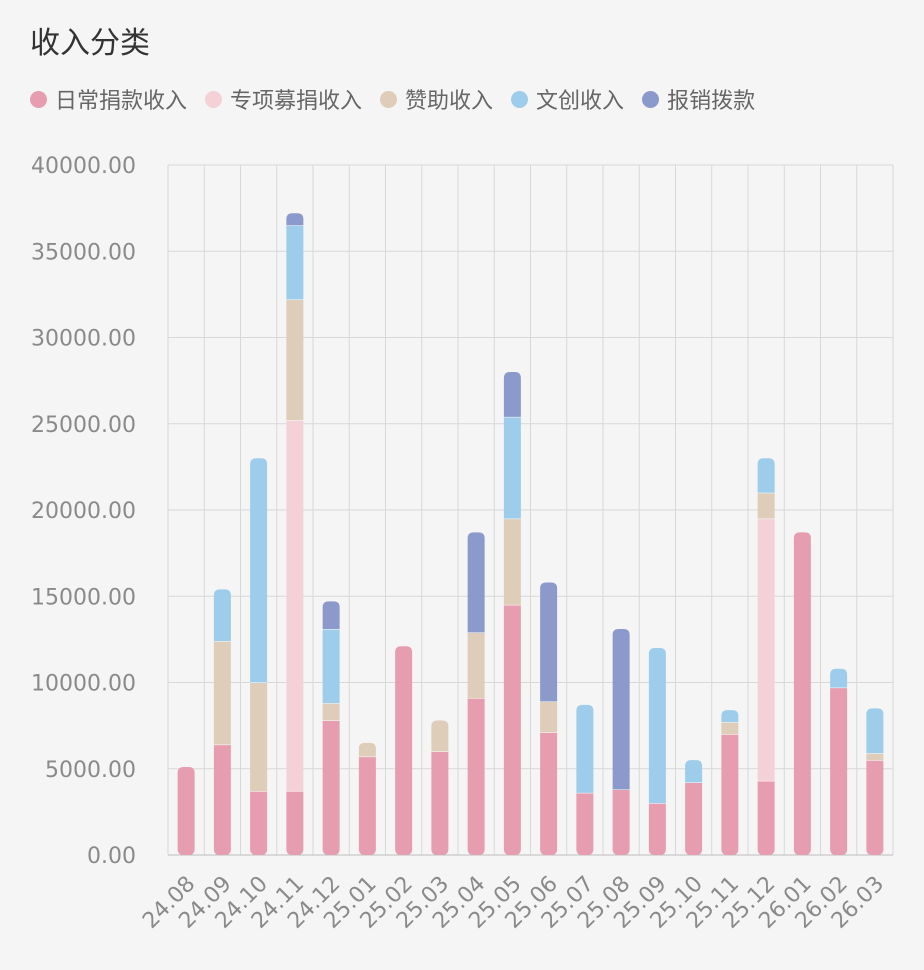 This screenshot has height=970, width=924. I want to click on chart-legend: 日常捐款收入 专项募捐收入 赞助收入 文创收入 报销拨款, so click(401, 99).